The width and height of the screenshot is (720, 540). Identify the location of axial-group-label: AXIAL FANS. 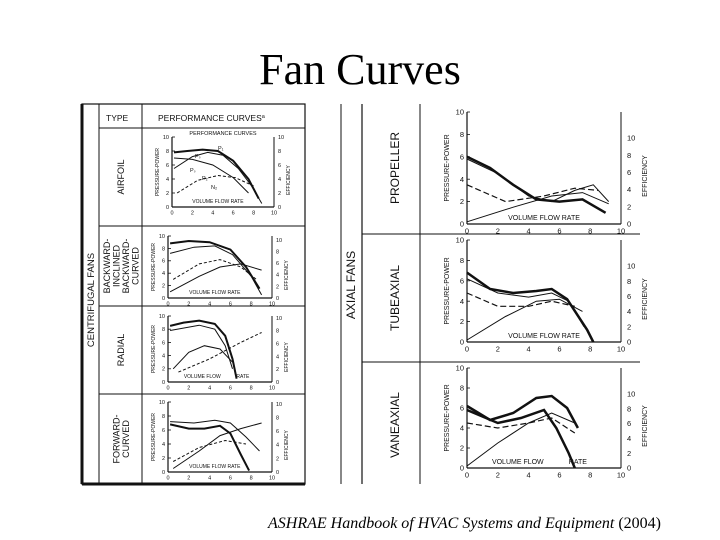
(351, 285).